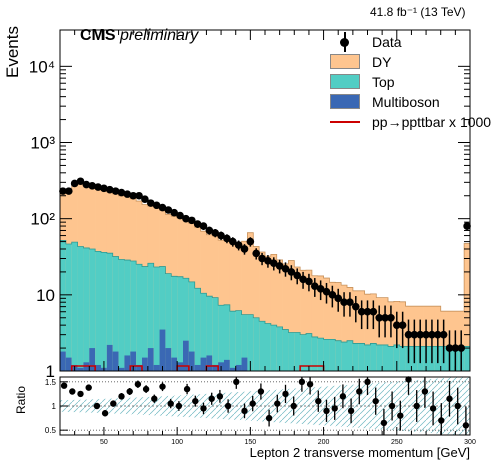 This screenshot has height=472, width=496. I want to click on x-tick-label: 100, so click(177, 442).